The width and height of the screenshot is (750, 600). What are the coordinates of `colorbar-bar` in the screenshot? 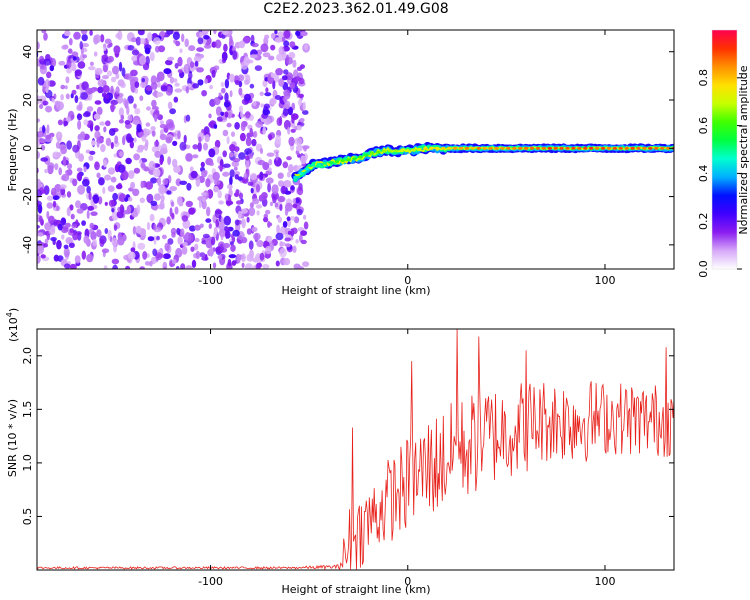 It's located at (724, 149).